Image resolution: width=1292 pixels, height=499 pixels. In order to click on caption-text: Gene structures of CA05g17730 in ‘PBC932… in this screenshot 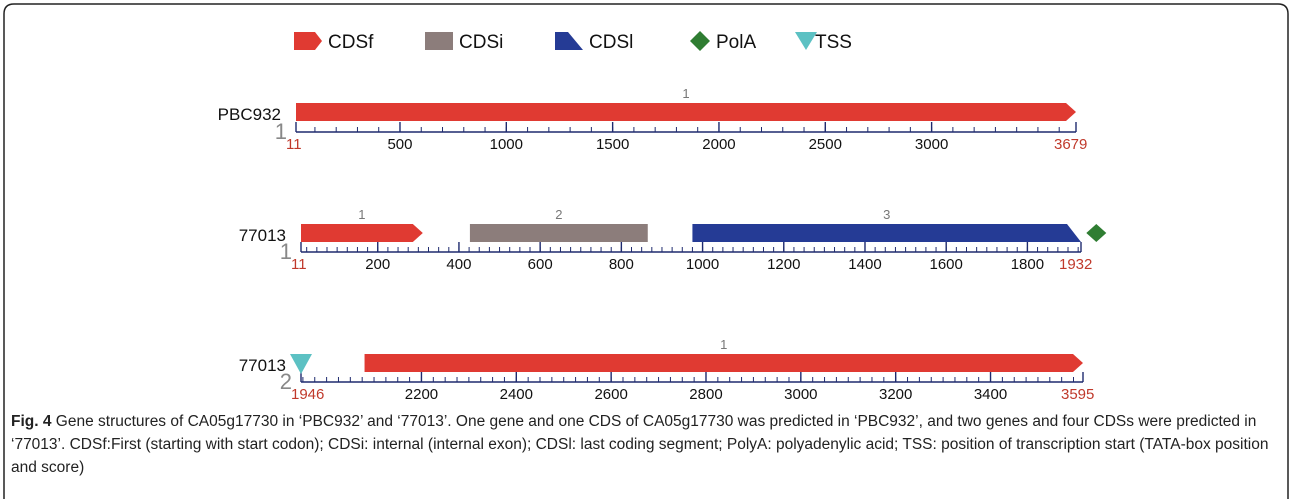, I will do `click(640, 444)`.